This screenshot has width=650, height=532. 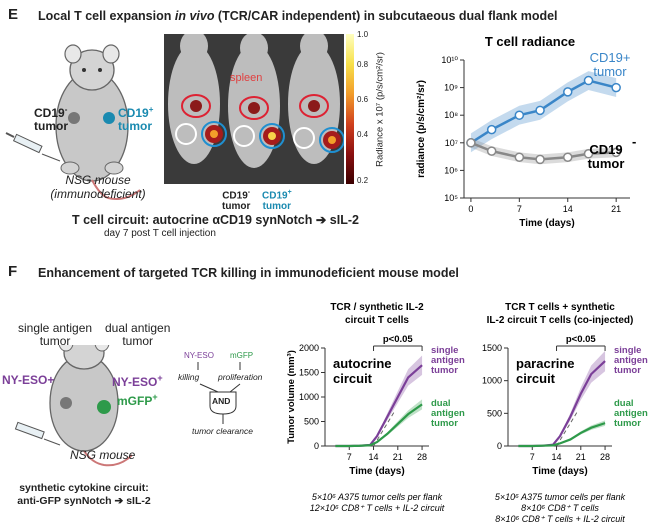 What do you see at coordinates (98, 194) in the screenshot?
I see `mouse-e-caption-2: (immunodeficient)` at bounding box center [98, 194].